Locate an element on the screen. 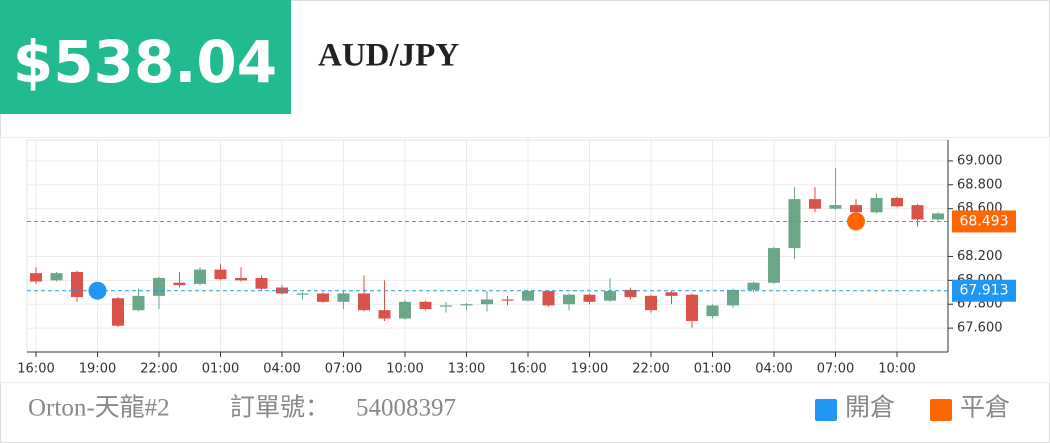 Image resolution: width=1050 pixels, height=443 pixels. legend-label: 開倉 is located at coordinates (870, 408).